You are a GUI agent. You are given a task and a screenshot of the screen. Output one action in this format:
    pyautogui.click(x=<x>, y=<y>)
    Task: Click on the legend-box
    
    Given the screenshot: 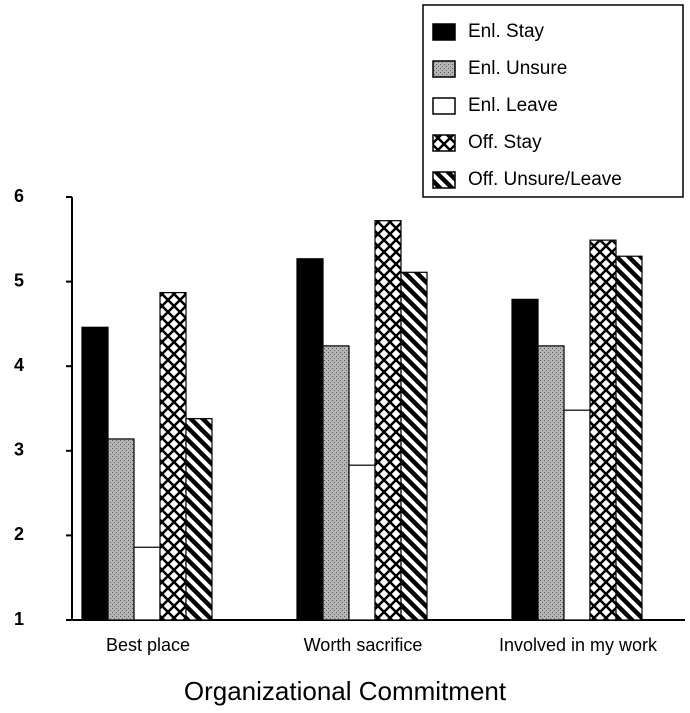 What is the action you would take?
    pyautogui.click(x=553, y=101)
    